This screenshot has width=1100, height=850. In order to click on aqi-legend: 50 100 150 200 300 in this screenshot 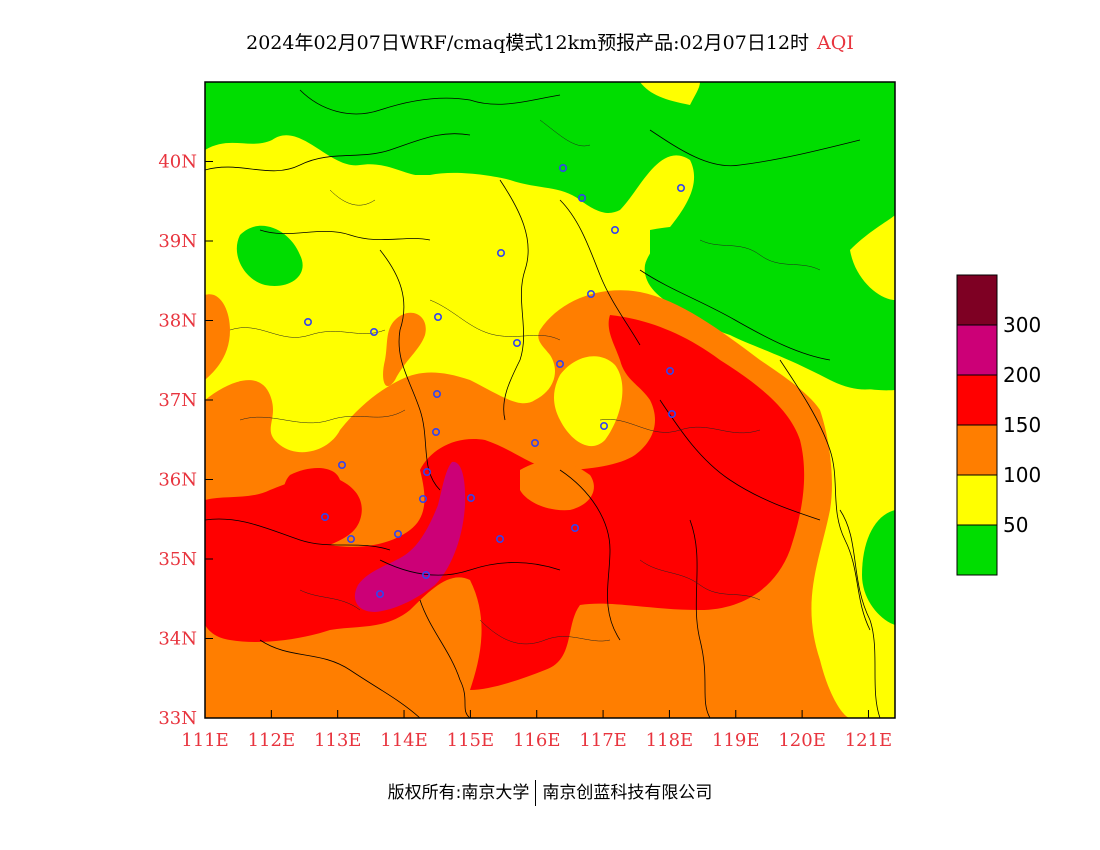, I will do `click(998, 425)`.